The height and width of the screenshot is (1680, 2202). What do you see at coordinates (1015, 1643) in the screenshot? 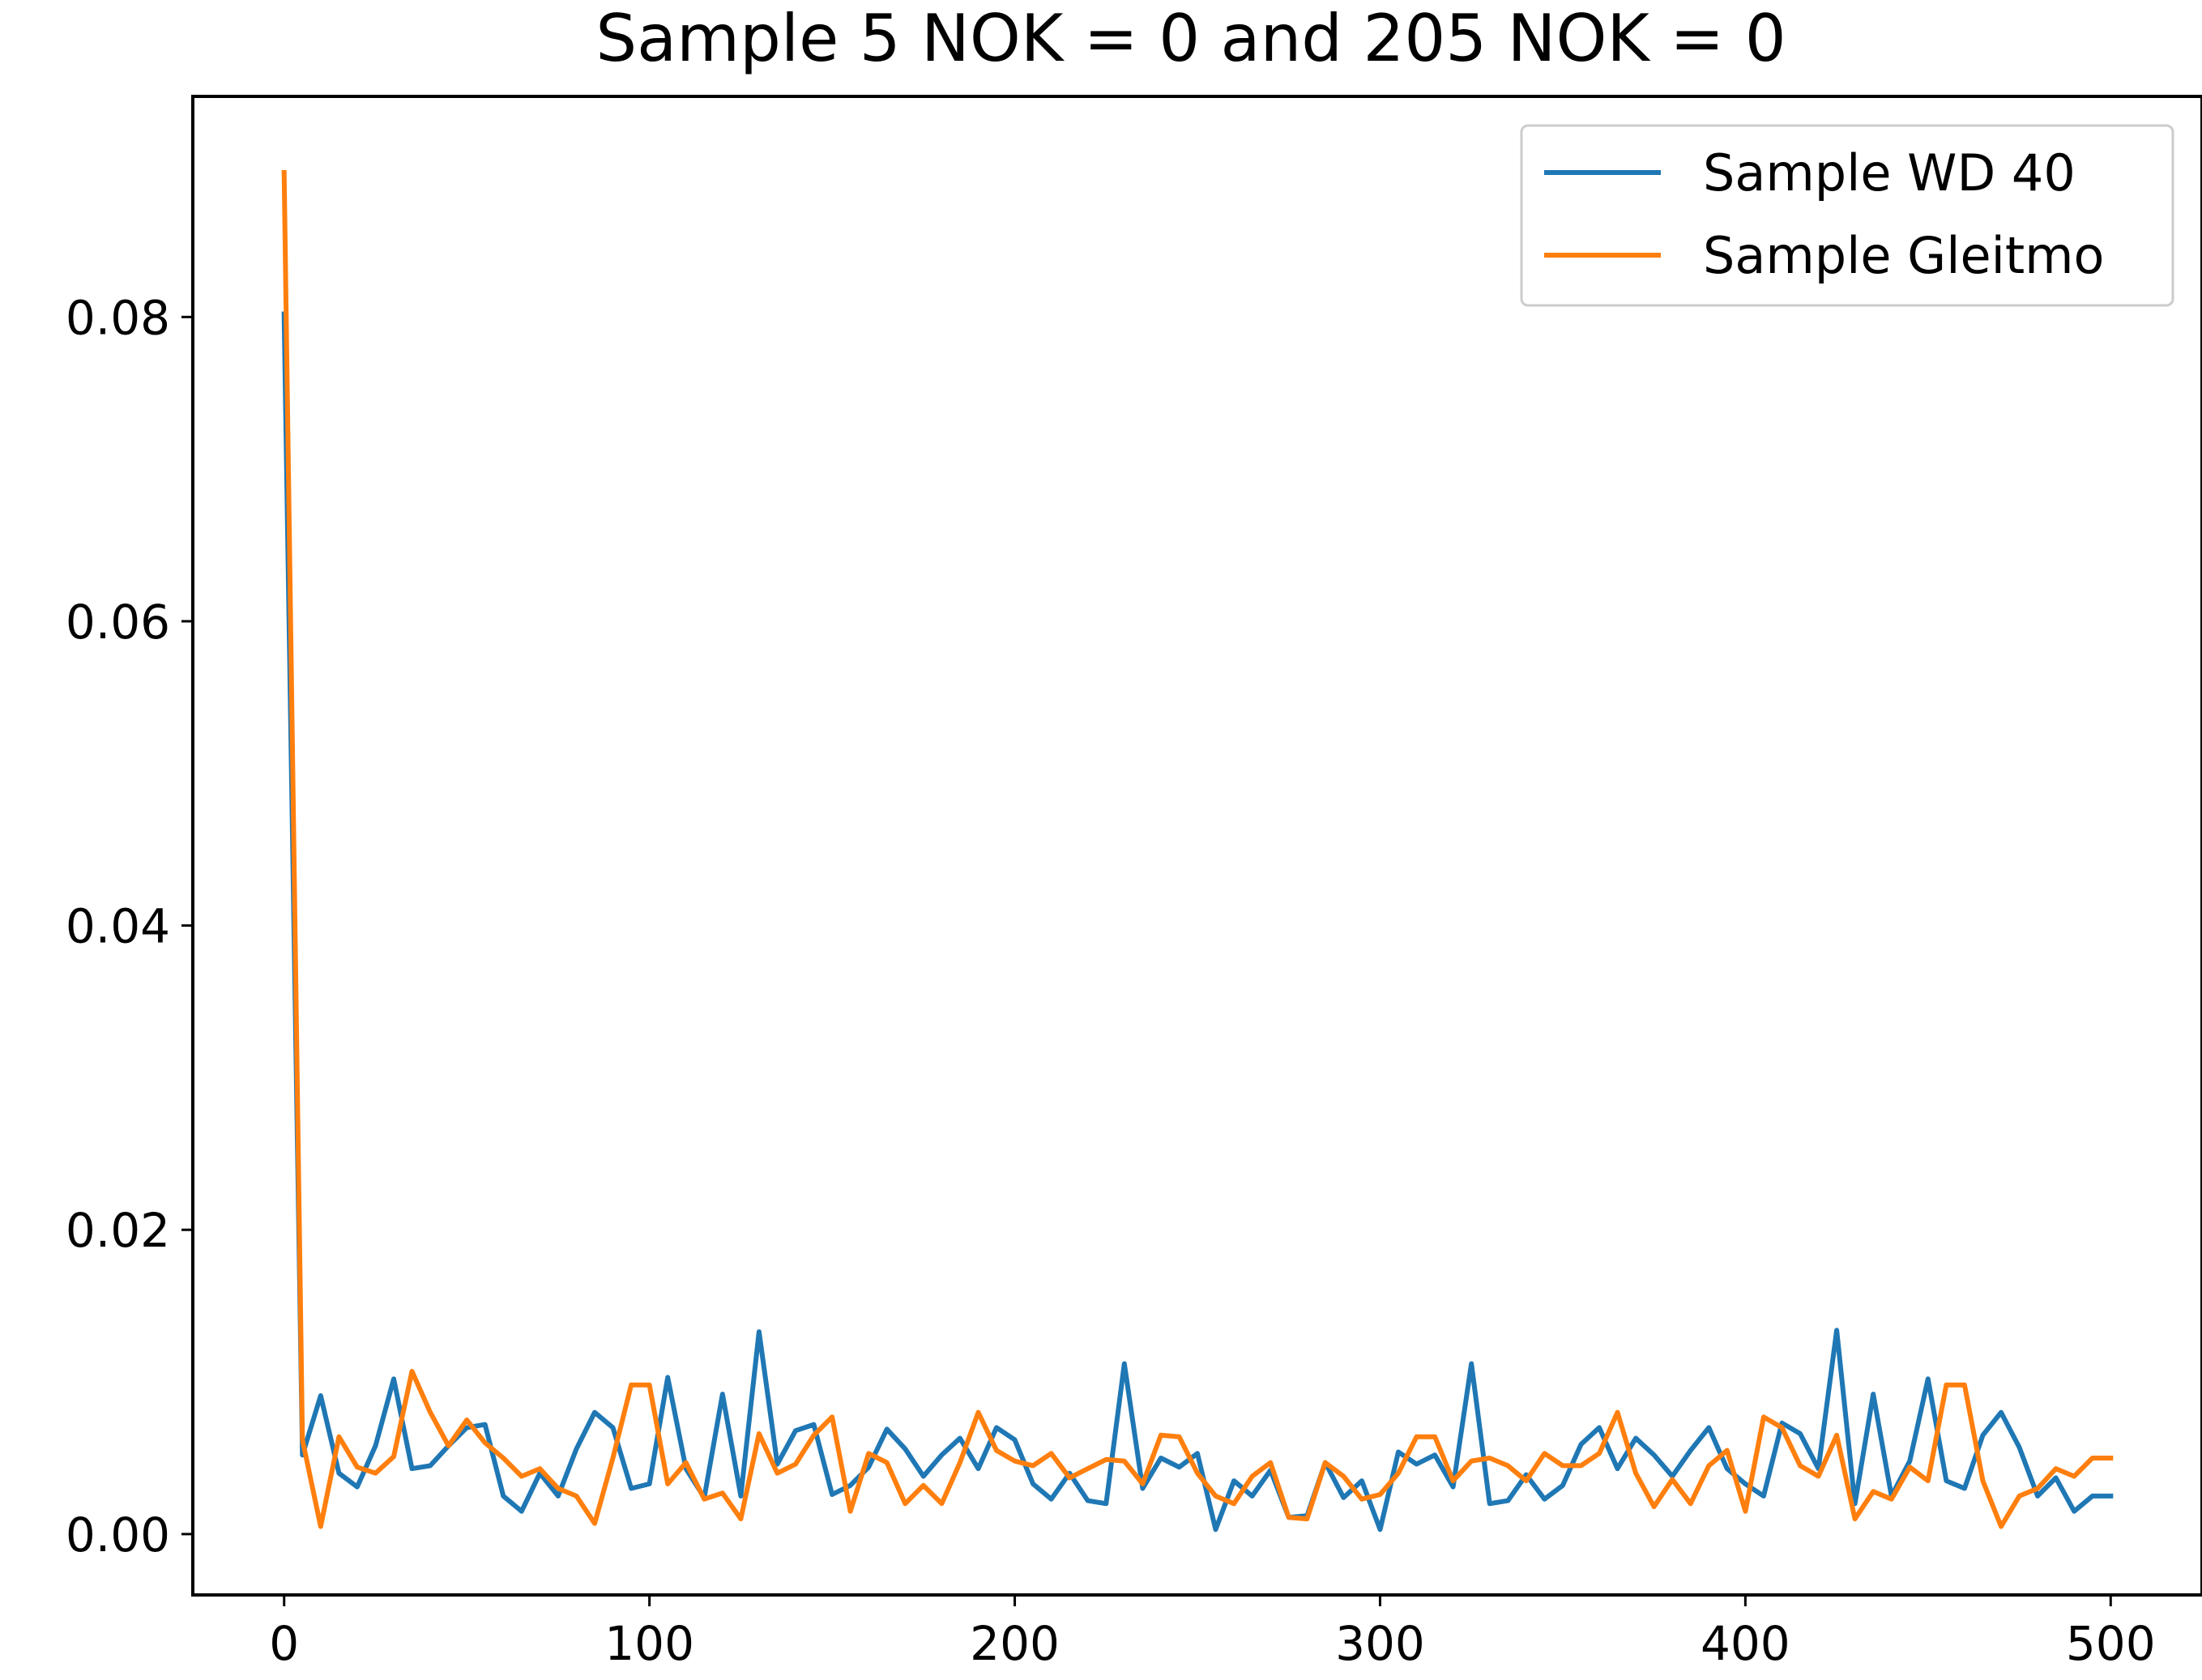
I see `x-tick-label: 200` at bounding box center [1015, 1643].